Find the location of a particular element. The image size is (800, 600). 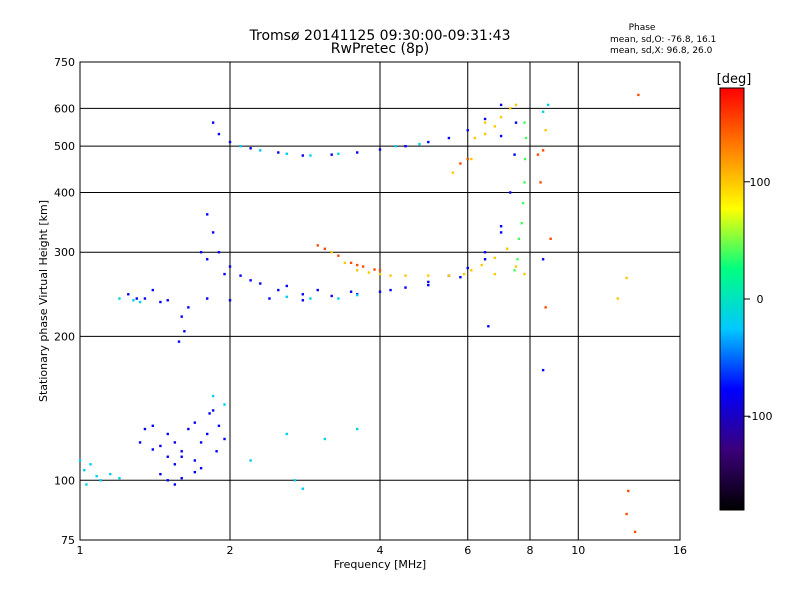

stats-line-x: mean, sd,X: 96.8, 26.0 is located at coordinates (661, 51).